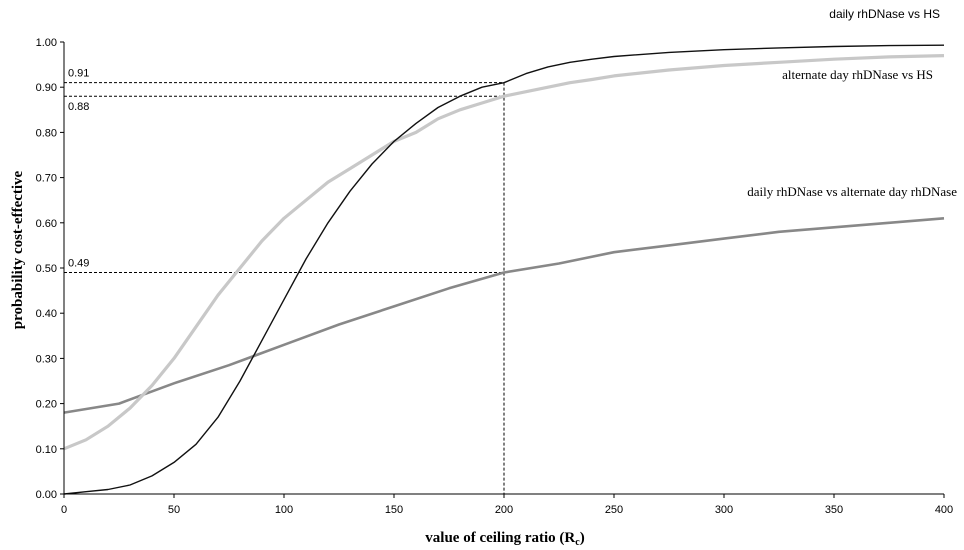 The height and width of the screenshot is (550, 964). What do you see at coordinates (500, 538) in the screenshot?
I see `x-axis-title-main: value of ceiling ratio (R` at bounding box center [500, 538].